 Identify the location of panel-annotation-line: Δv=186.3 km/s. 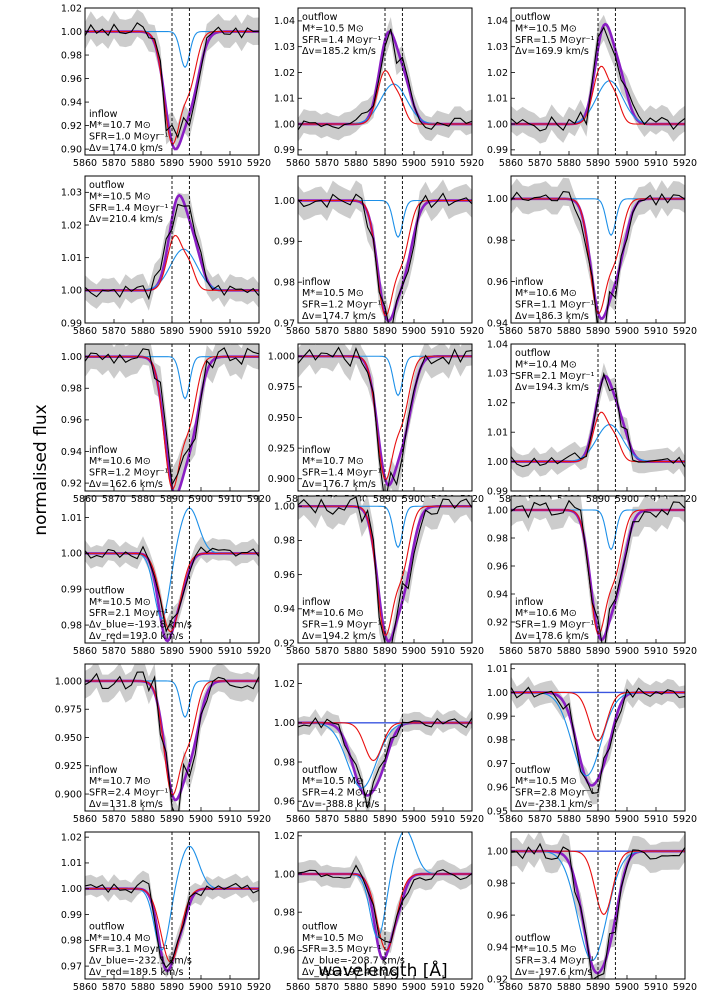
(552, 316).